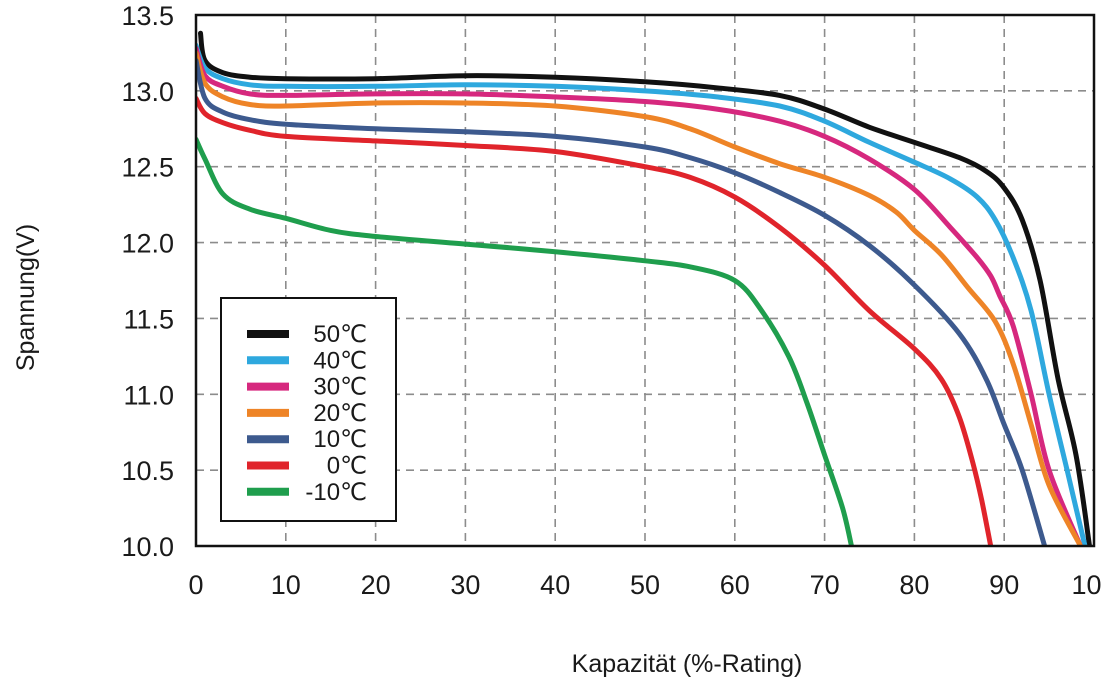  Describe the element at coordinates (26, 297) in the screenshot. I see `y-axis-label: Spannung(V)` at that location.